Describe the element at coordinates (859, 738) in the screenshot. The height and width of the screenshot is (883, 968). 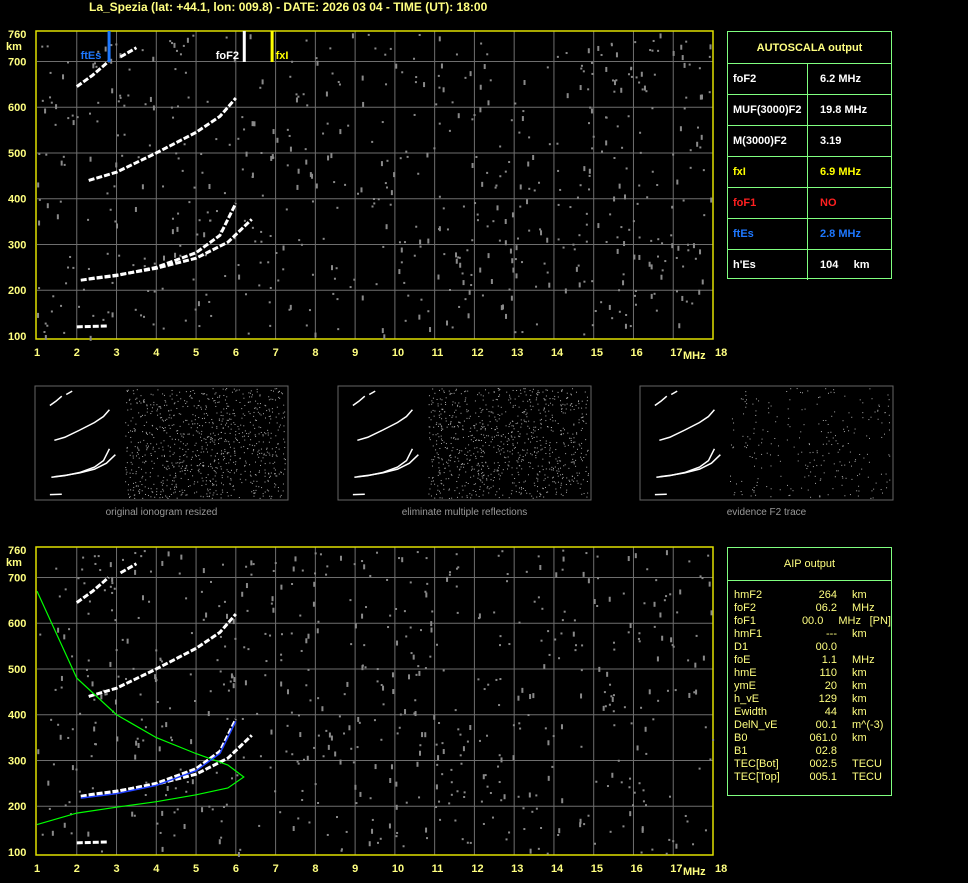
I see `aip-cell: km` at that location.